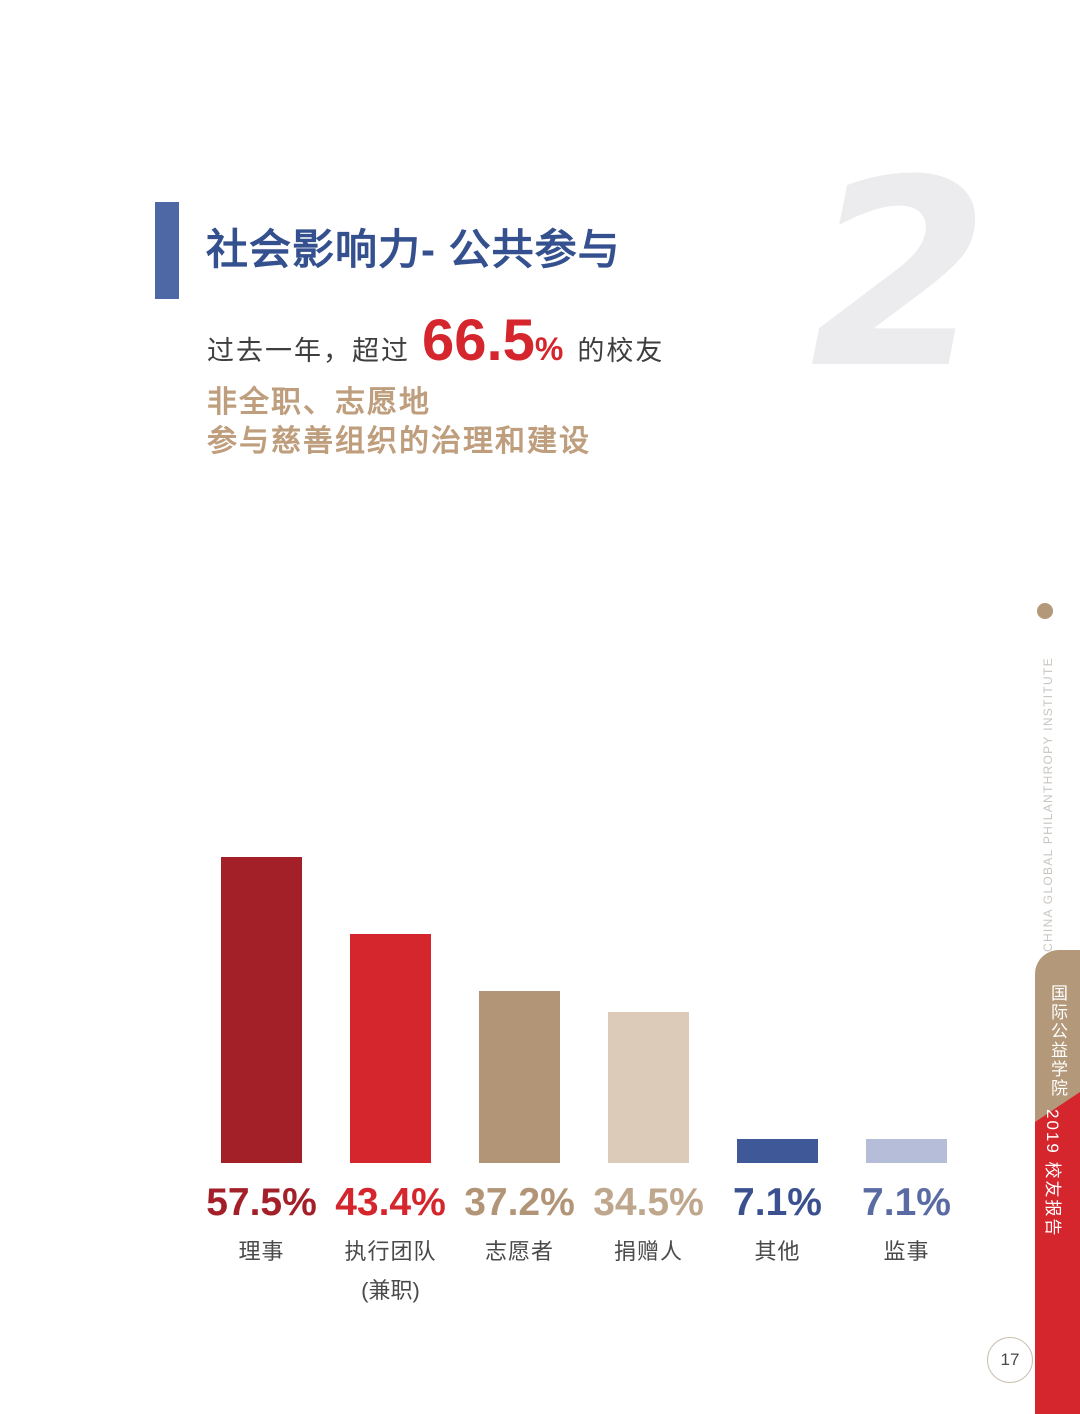  Describe the element at coordinates (308, 351) in the screenshot. I see `intro-prefix: 过去一年，超过` at that location.